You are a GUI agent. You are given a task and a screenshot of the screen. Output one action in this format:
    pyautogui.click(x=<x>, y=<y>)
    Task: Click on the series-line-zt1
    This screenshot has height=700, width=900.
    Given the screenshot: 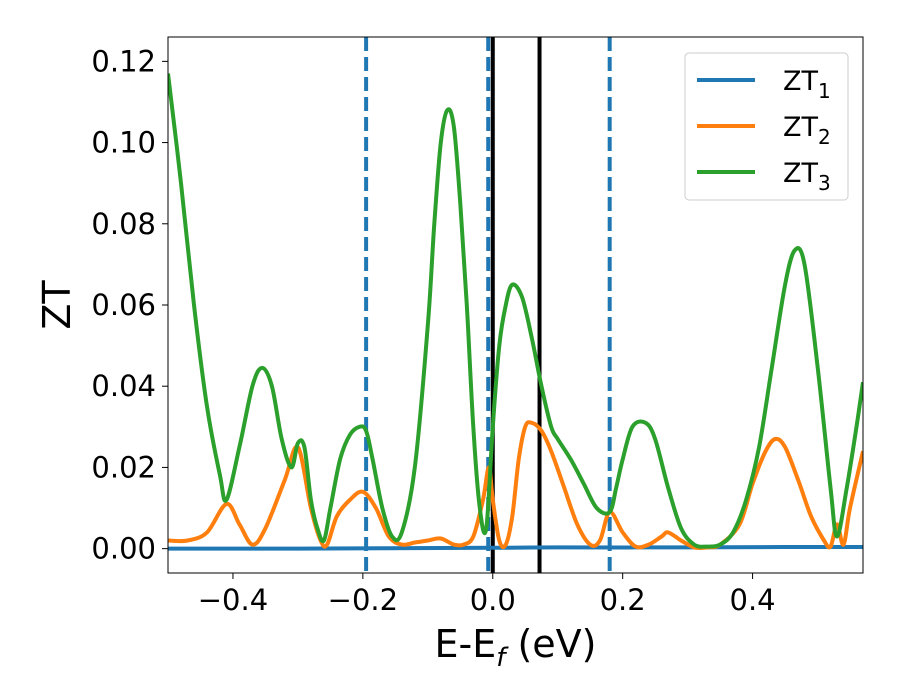 What is the action you would take?
    pyautogui.click(x=515, y=547)
    